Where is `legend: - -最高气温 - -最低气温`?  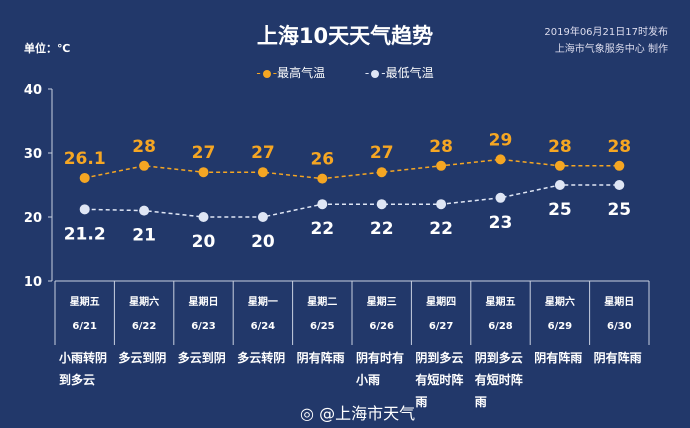
legend: - -最高气温 - -最低气温 is located at coordinates (345, 72).